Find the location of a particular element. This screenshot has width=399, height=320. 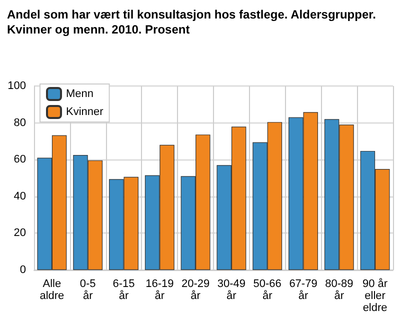

y-tick-label: 60 is located at coordinates (20, 160).